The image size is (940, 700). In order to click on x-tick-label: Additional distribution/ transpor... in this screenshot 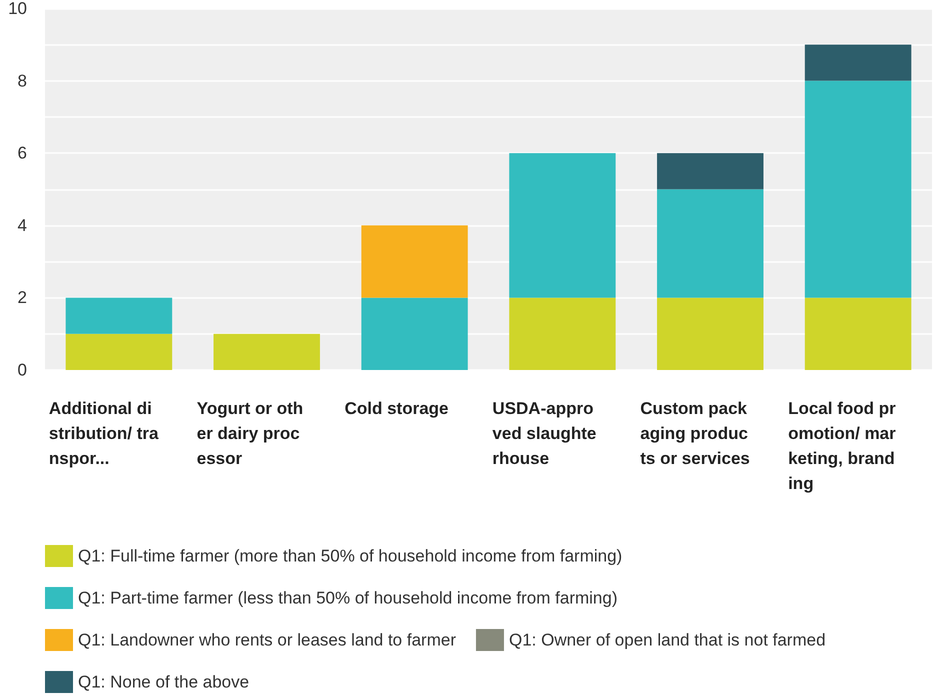, I will do `click(104, 433)`.